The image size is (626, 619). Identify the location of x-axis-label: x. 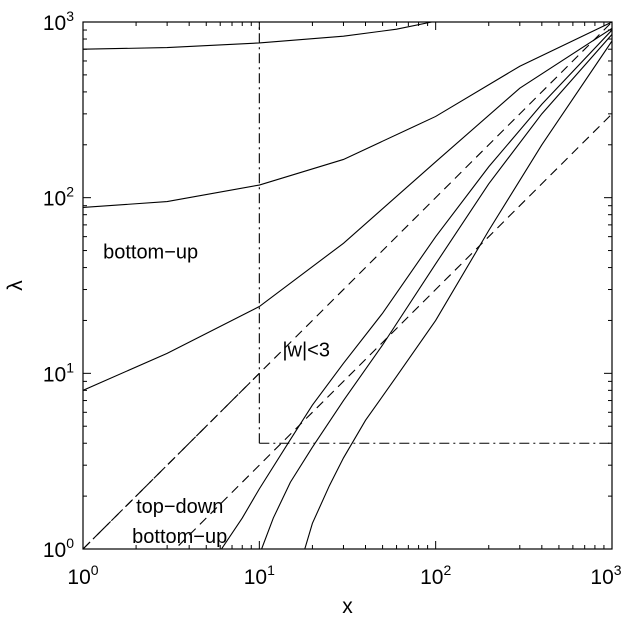
(347, 606).